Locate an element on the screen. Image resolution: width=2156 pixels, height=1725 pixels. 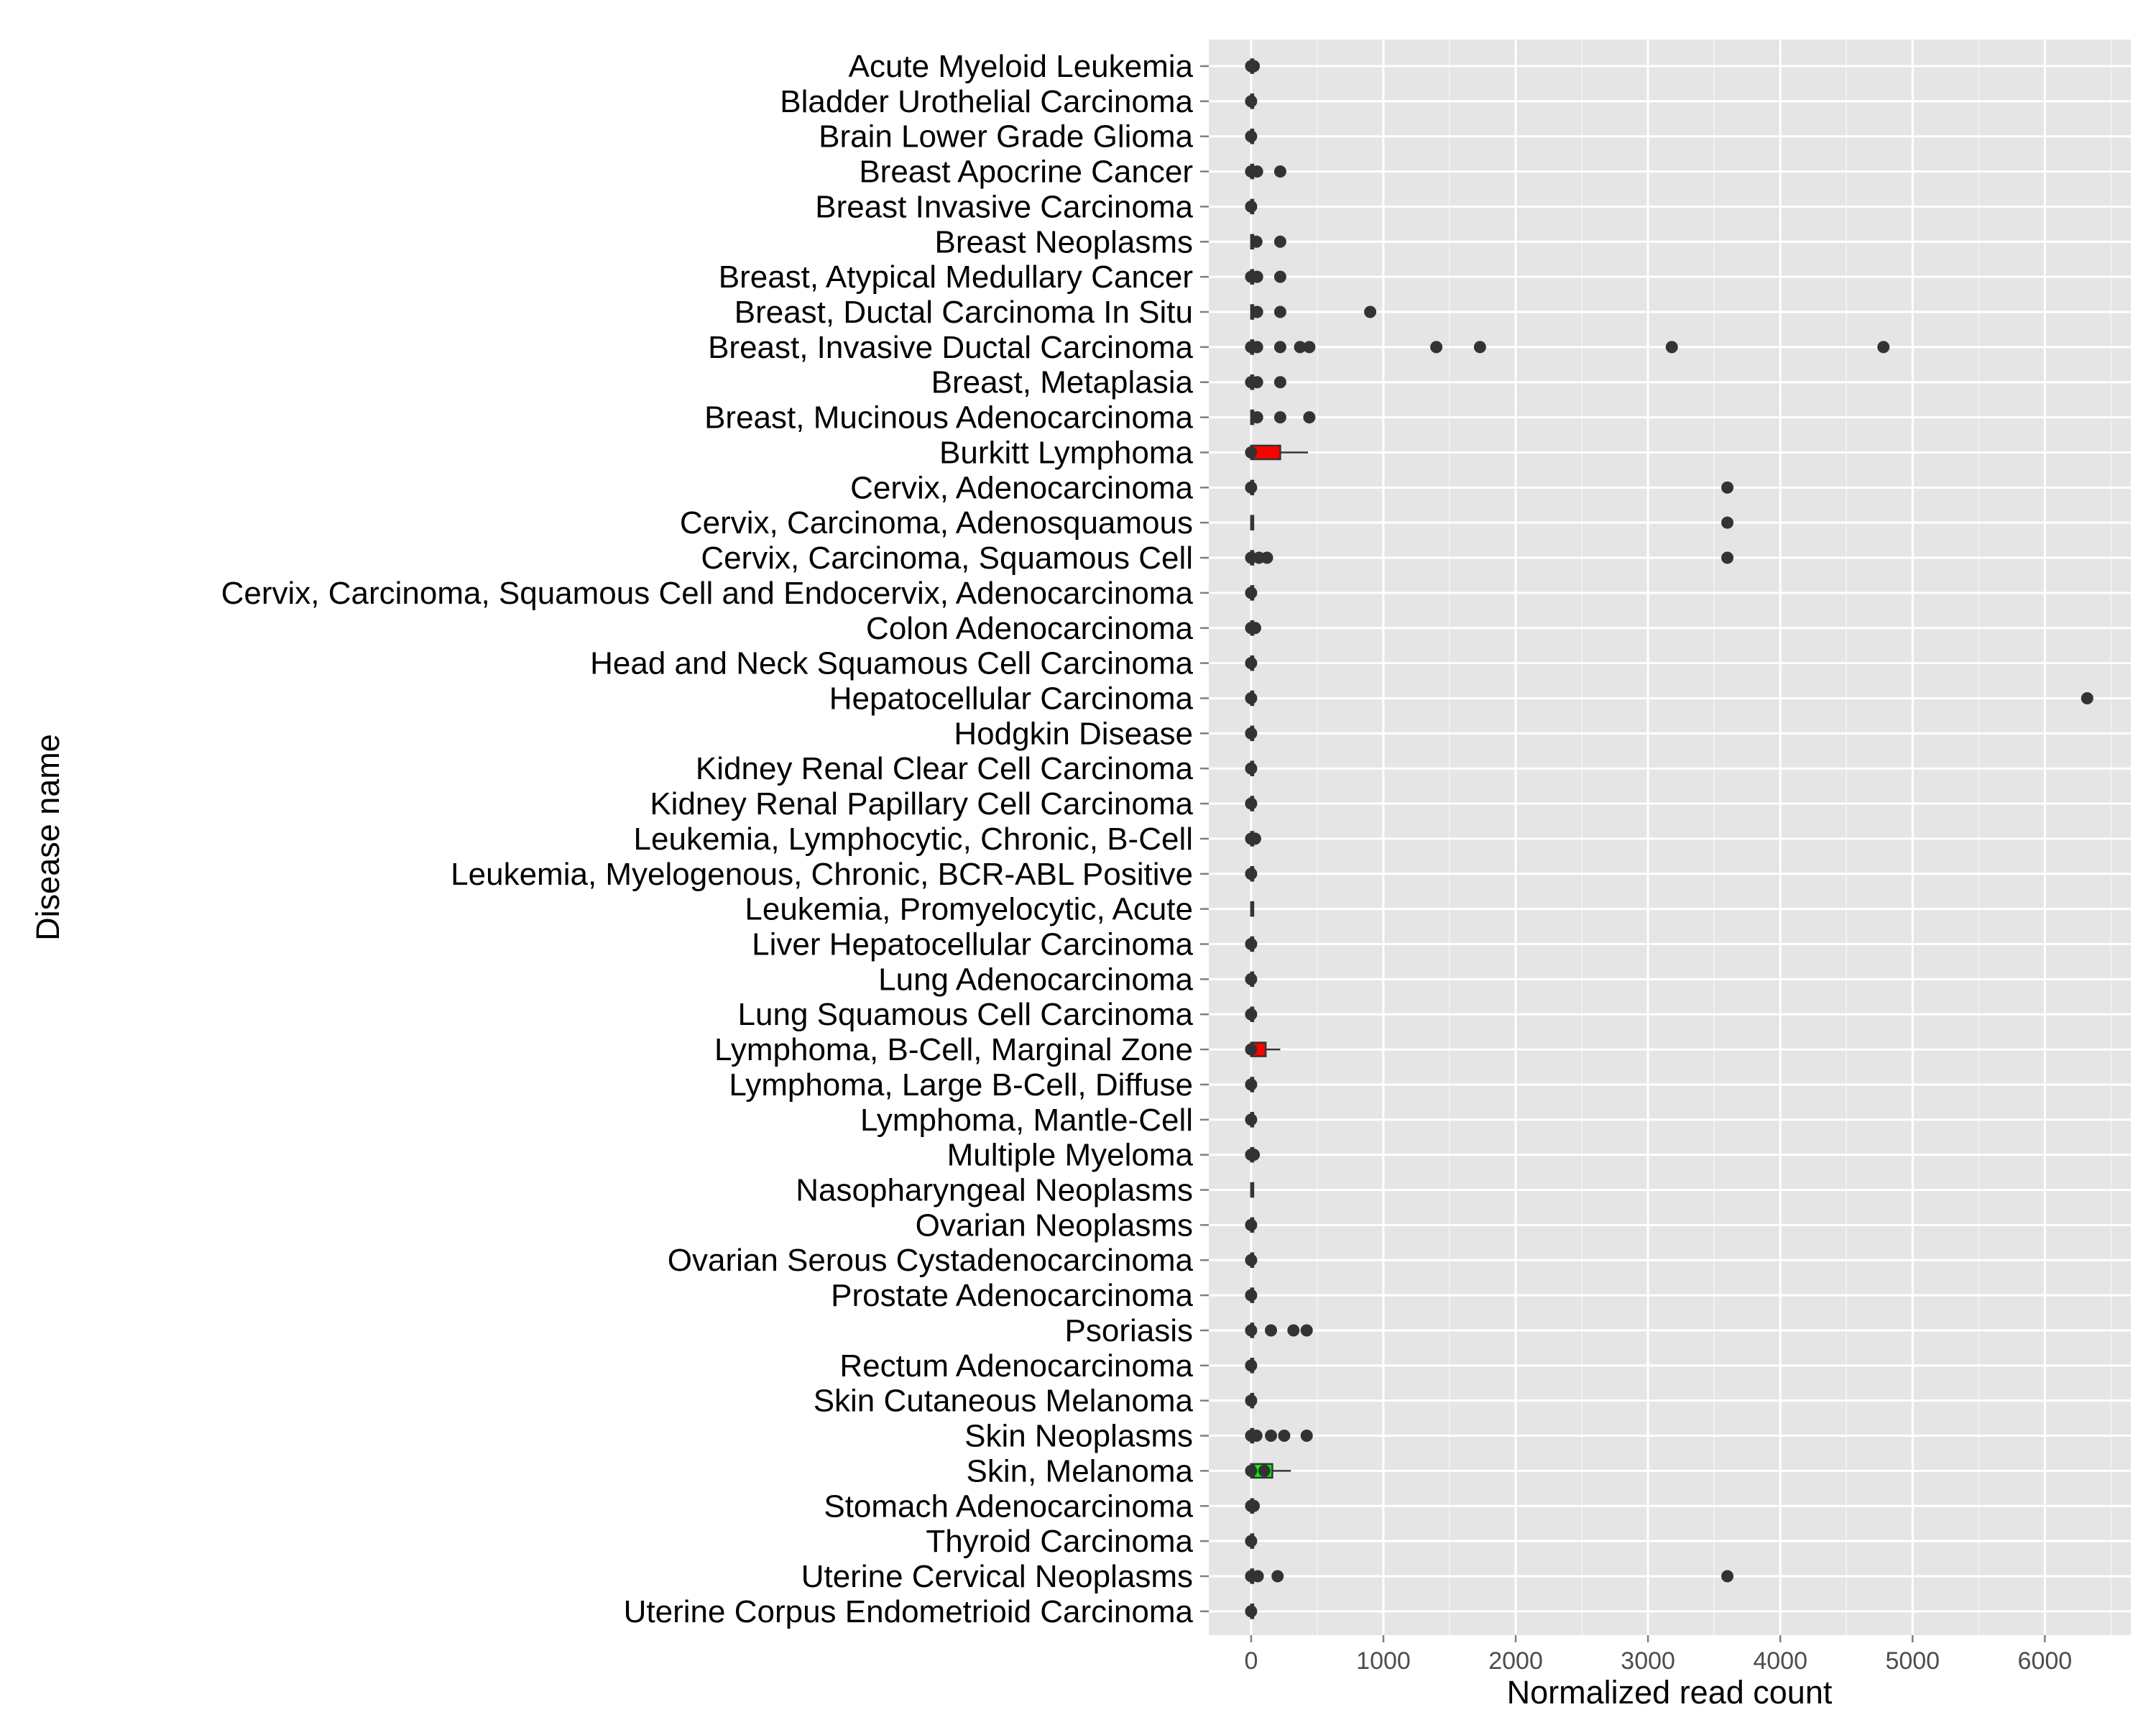
y-axis-category-label: Cervix, Carcinoma, Squamous Cell is located at coordinates (947, 558).